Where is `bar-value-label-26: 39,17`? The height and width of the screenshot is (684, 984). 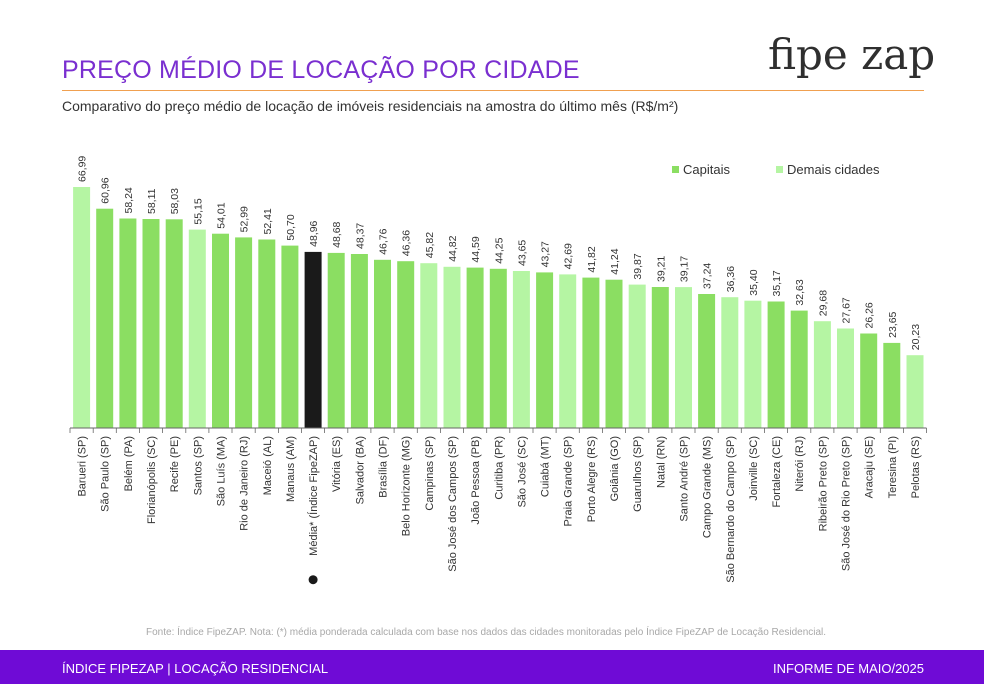 bar-value-label-26: 39,17 is located at coordinates (685, 269).